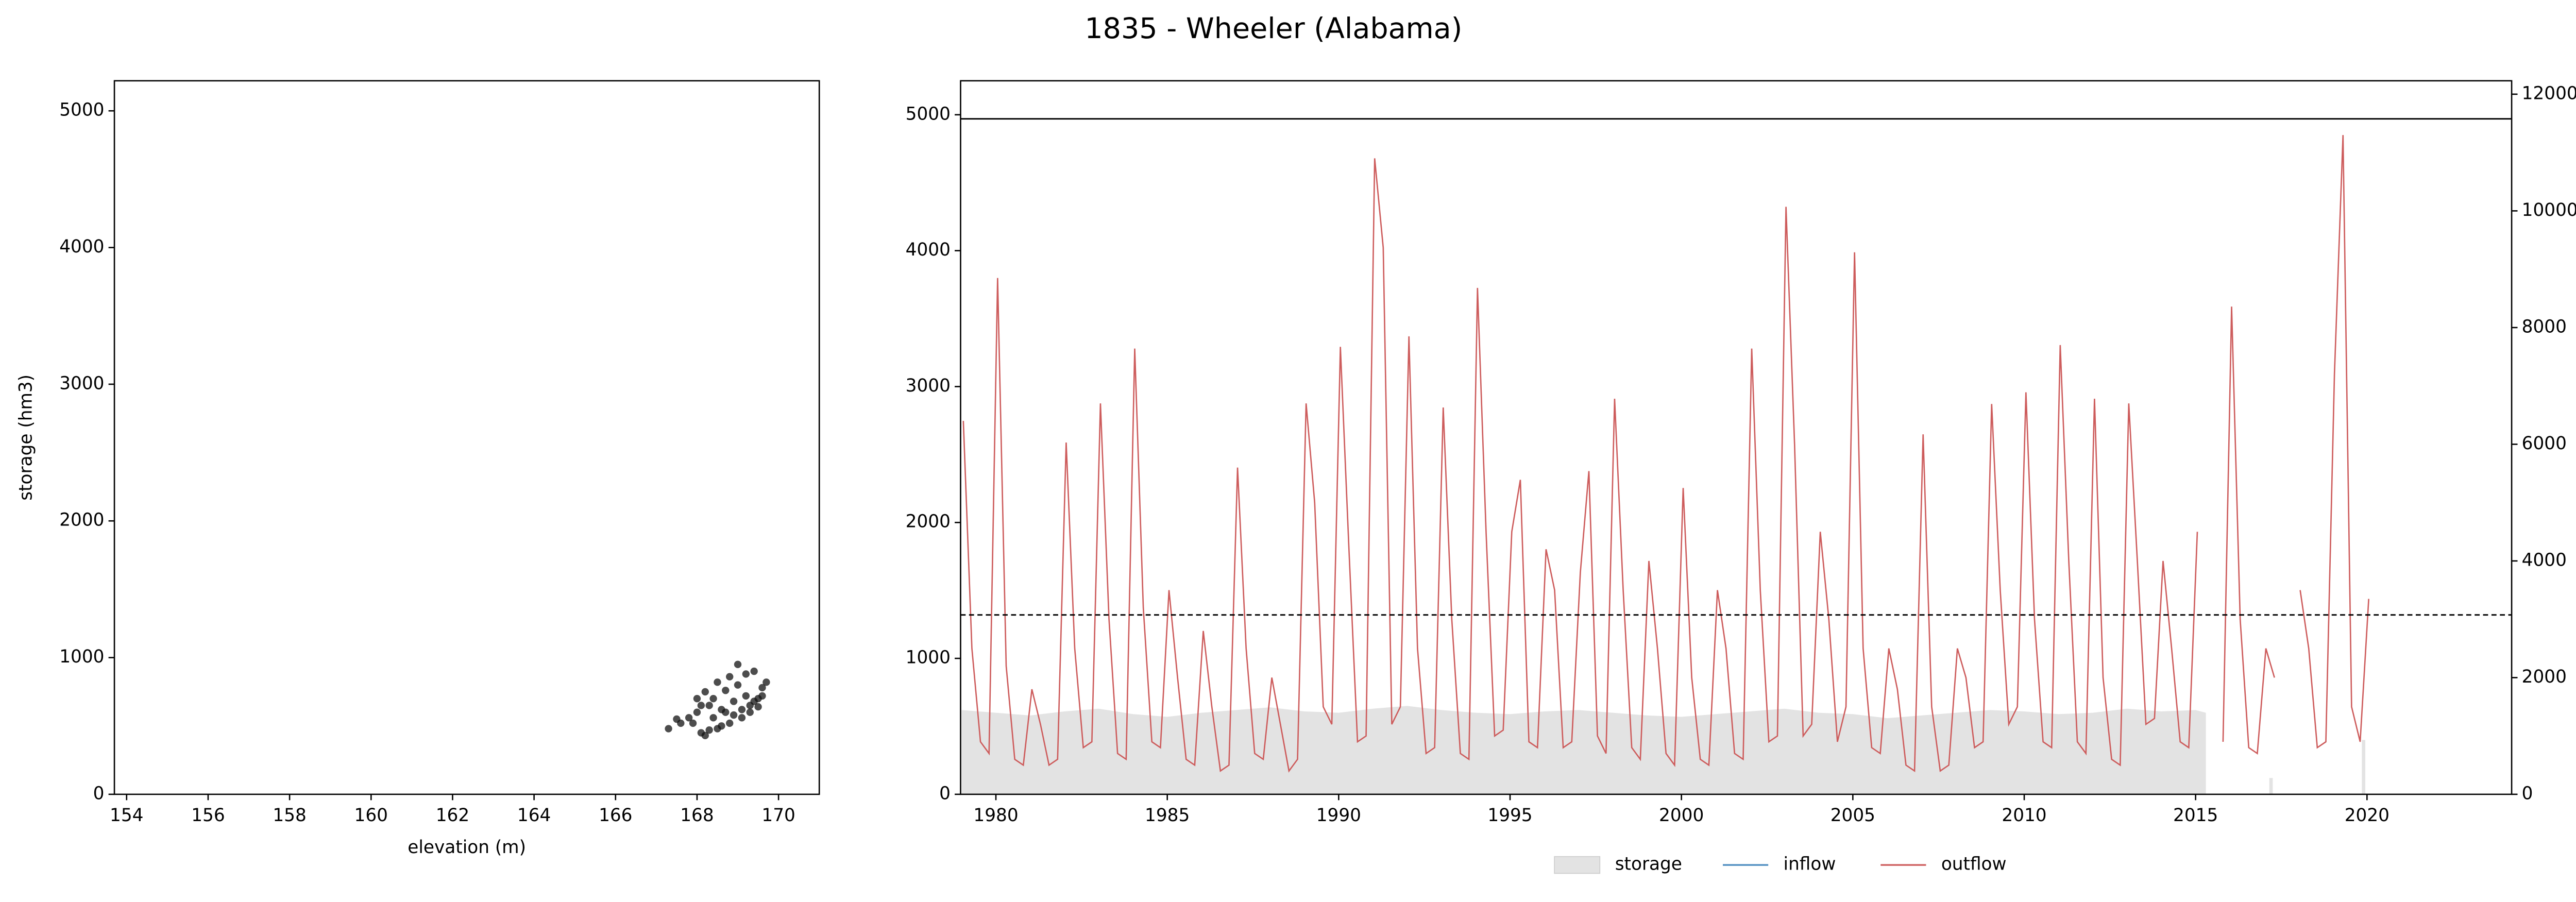 This screenshot has width=2576, height=902. What do you see at coordinates (2527, 793) in the screenshot?
I see `y2-tick-label: 0` at bounding box center [2527, 793].